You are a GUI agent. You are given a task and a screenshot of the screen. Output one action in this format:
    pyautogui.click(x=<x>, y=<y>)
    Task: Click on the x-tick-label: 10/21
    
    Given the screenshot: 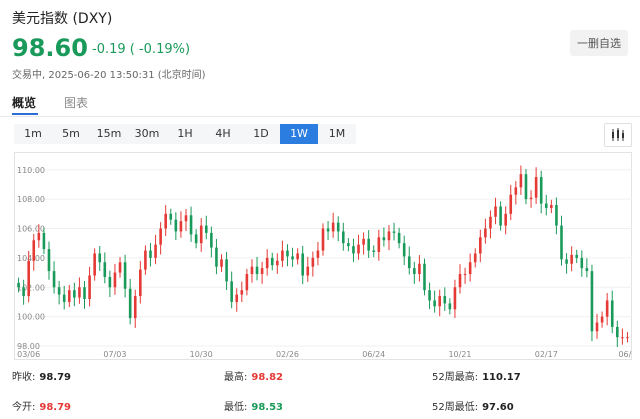 What is the action you would take?
    pyautogui.click(x=459, y=354)
    